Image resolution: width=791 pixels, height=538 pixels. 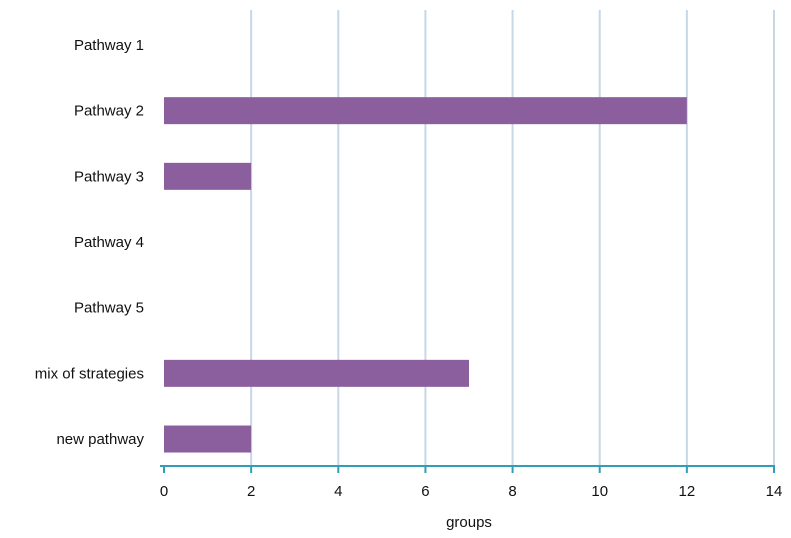 I want to click on category-label: Pathway 1, so click(x=109, y=45).